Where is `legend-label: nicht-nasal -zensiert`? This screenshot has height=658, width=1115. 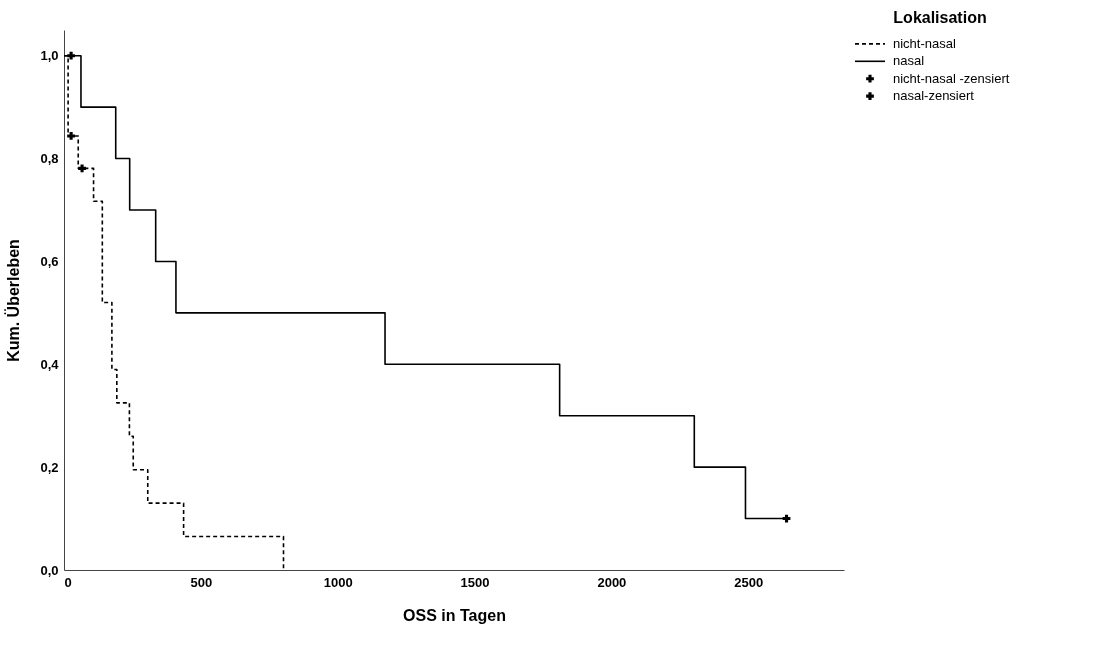 legend-label: nicht-nasal -zensiert is located at coordinates (951, 78).